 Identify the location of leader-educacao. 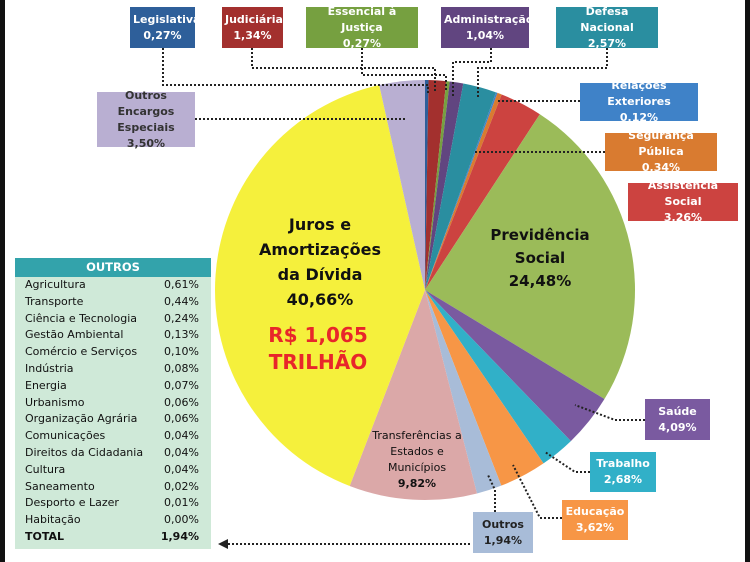
(537, 491).